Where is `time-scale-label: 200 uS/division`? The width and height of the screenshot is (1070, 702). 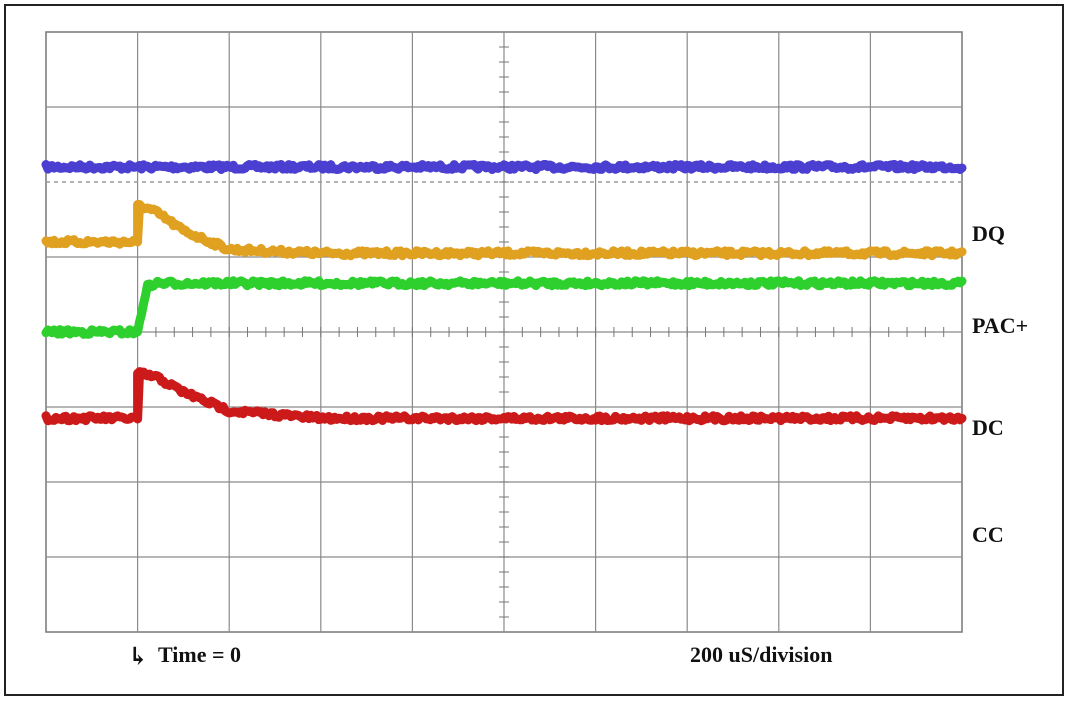
time-scale-label: 200 uS/division is located at coordinates (761, 654).